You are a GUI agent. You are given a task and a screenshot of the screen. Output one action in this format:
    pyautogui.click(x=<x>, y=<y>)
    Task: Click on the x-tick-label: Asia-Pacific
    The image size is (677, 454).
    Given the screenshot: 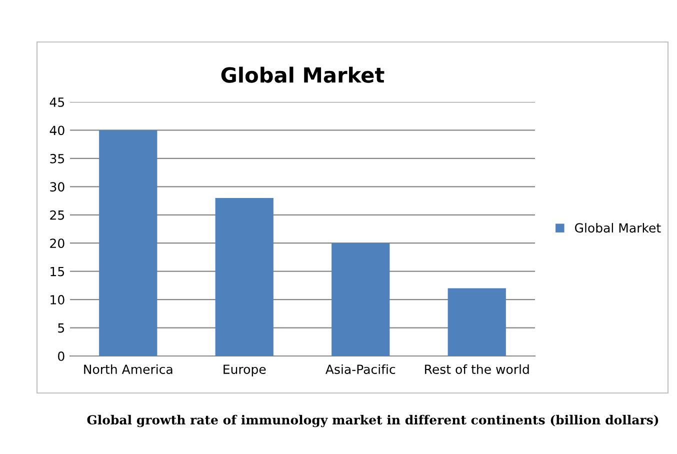 What is the action you would take?
    pyautogui.click(x=361, y=369)
    